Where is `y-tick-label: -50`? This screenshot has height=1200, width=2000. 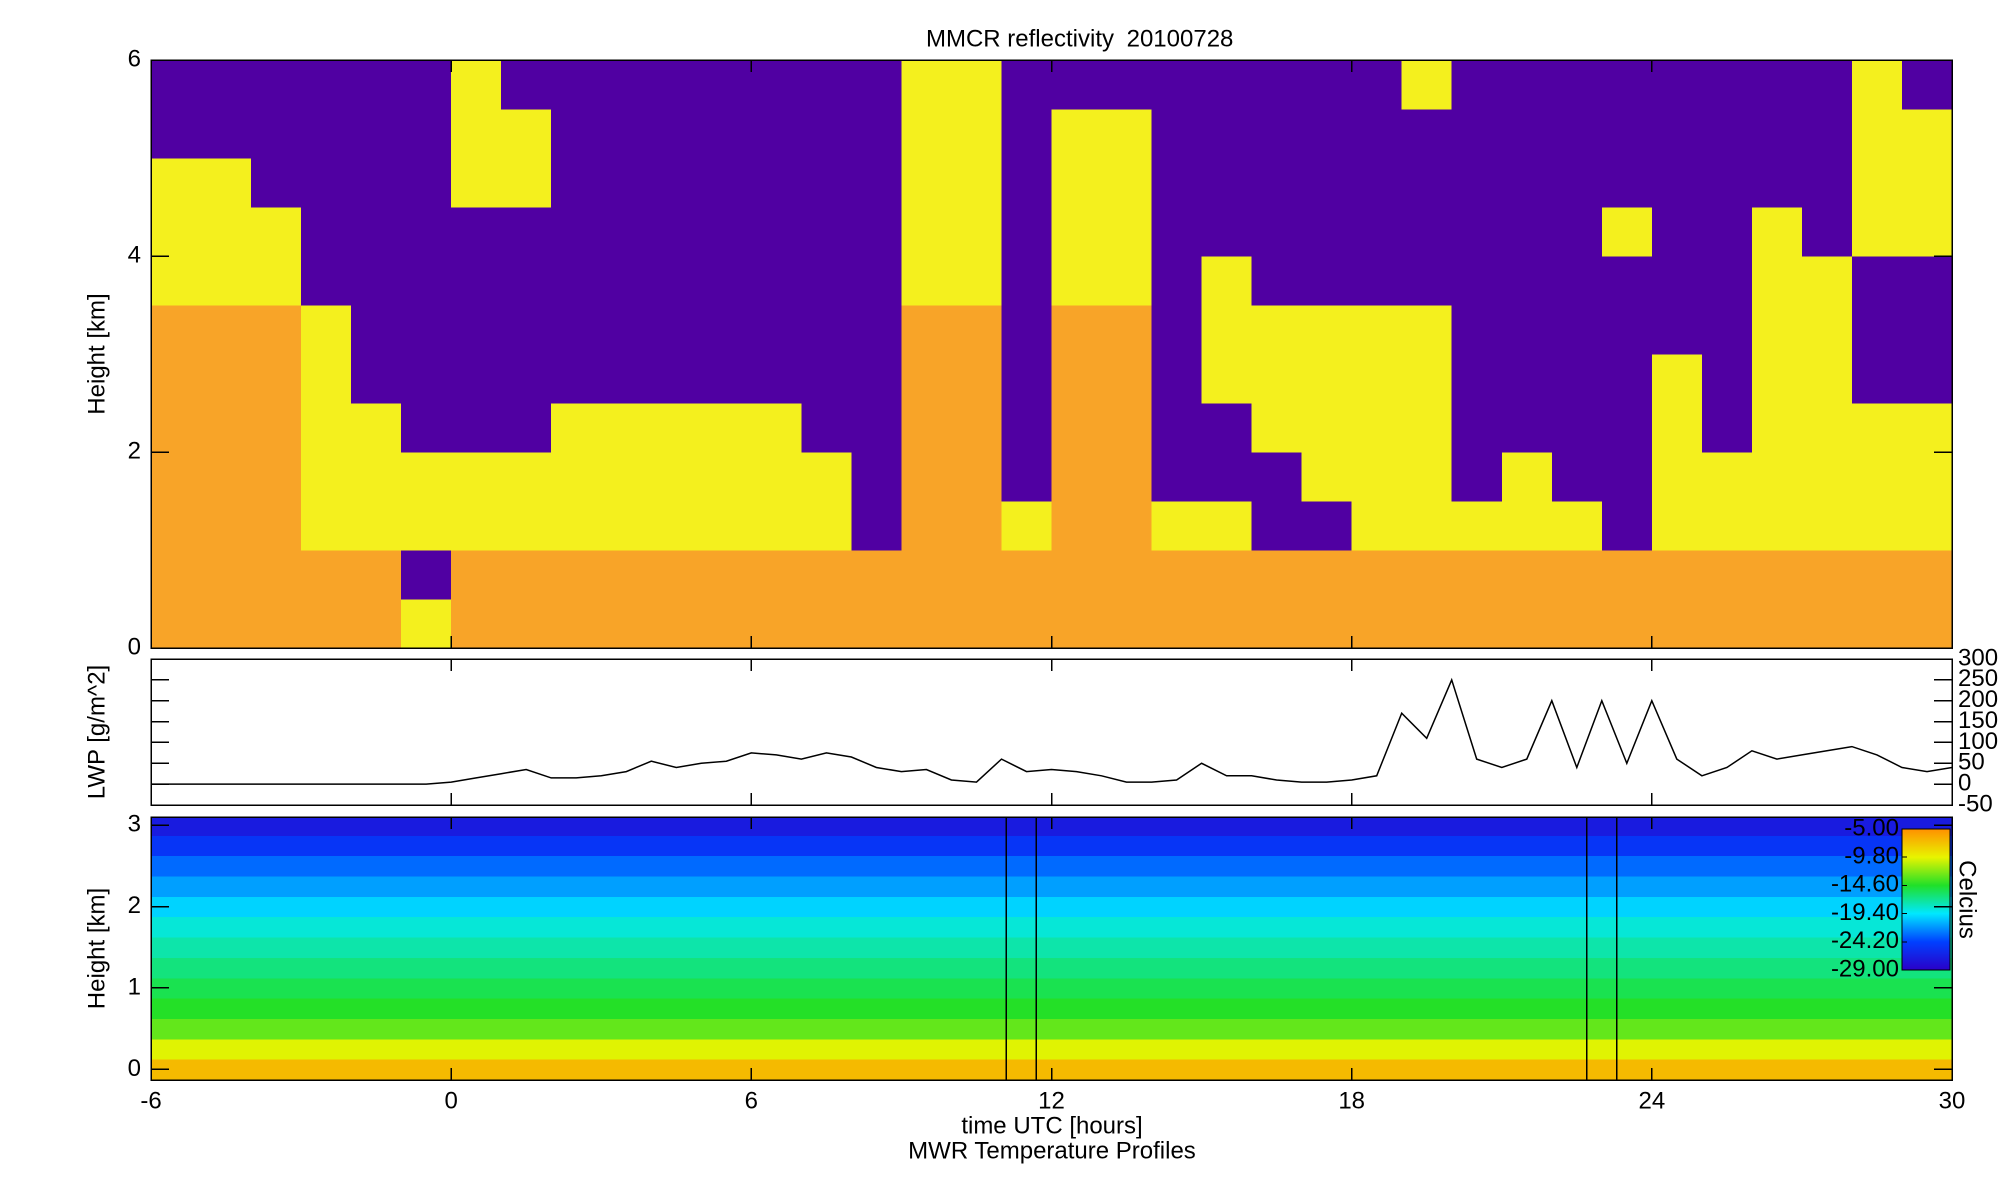
y-tick-label: -50 is located at coordinates (1975, 803).